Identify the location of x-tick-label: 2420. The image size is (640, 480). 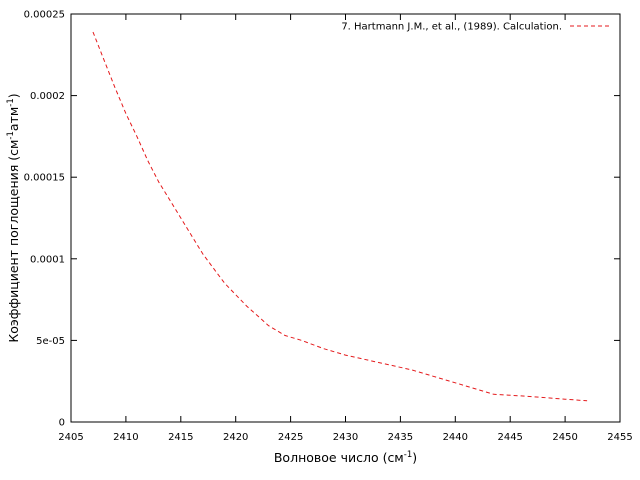
(235, 437).